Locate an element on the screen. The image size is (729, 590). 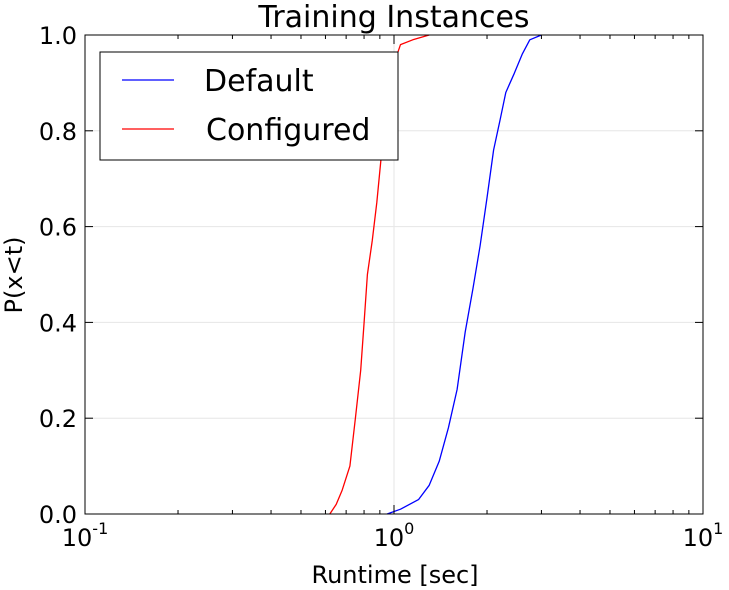
x-axis-label: Runtime [sec] is located at coordinates (394, 575).